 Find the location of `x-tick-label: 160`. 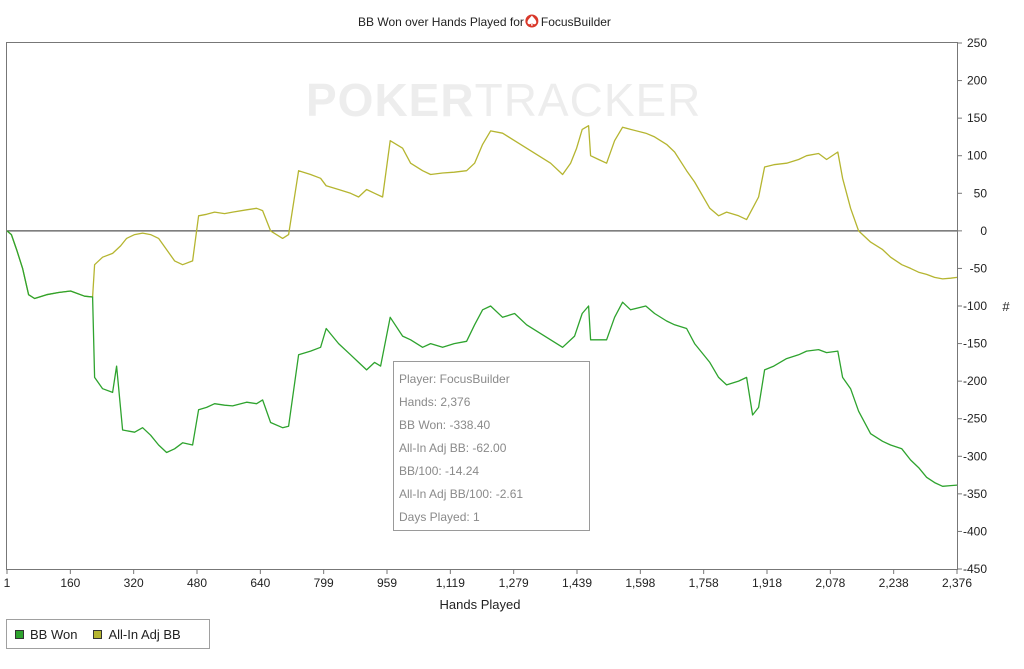

x-tick-label: 160 is located at coordinates (70, 583).